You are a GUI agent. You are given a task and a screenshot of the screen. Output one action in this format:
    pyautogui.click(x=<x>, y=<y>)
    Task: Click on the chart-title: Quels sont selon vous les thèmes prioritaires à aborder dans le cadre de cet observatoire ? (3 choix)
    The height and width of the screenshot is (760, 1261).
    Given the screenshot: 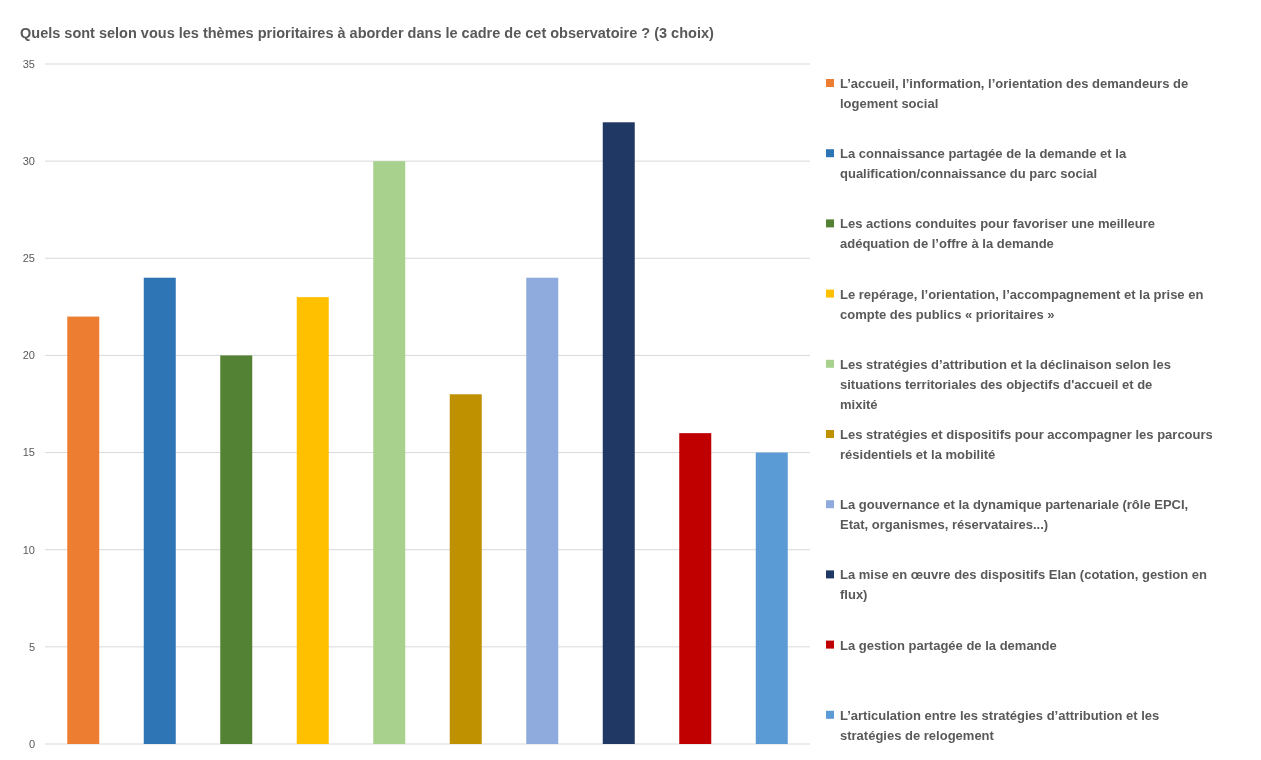 What is the action you would take?
    pyautogui.click(x=367, y=33)
    